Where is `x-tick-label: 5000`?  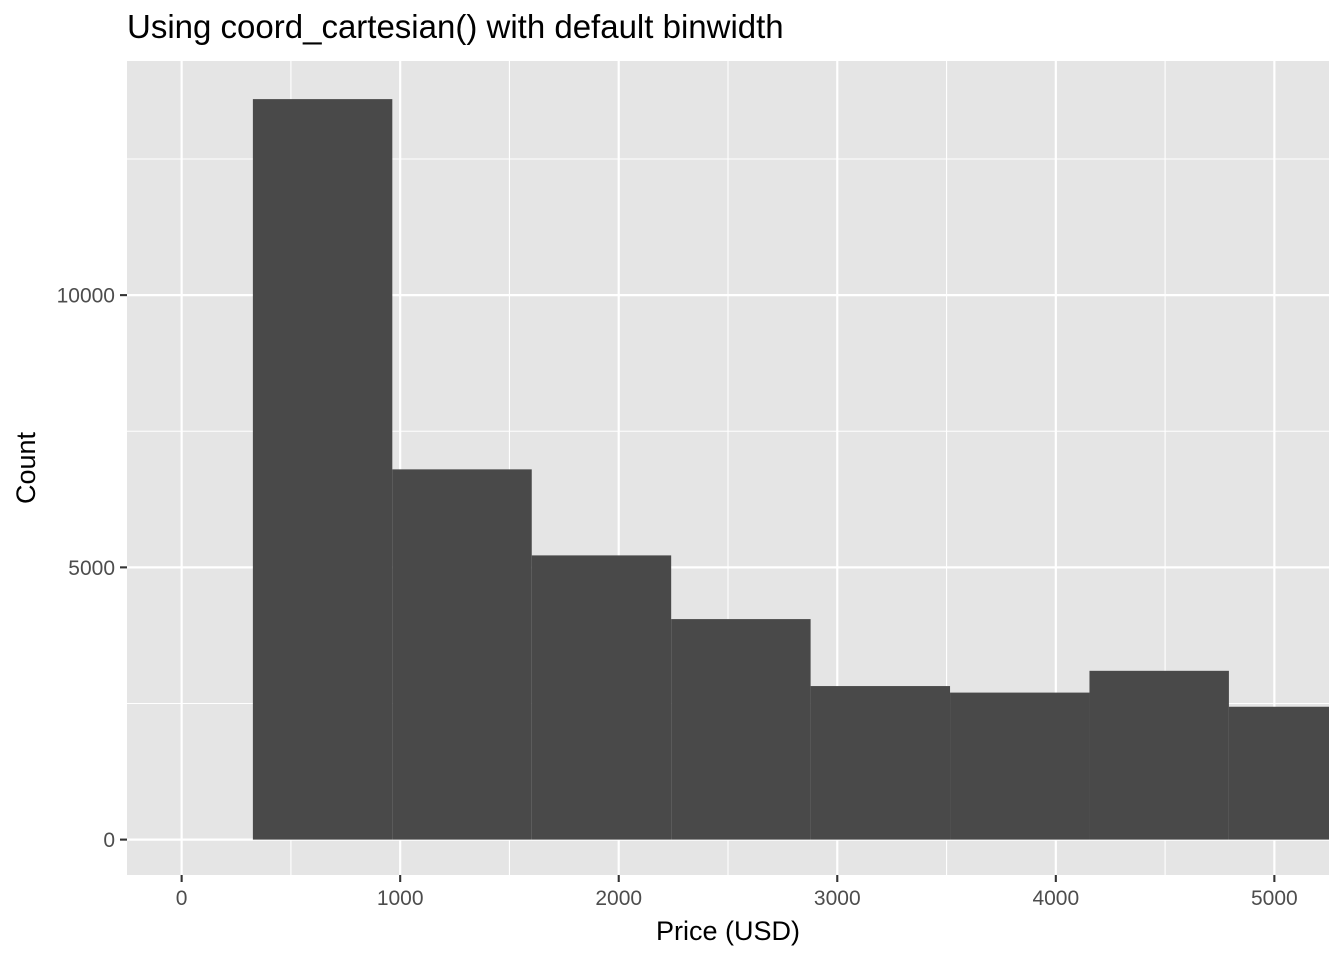
x-tick-label: 5000 is located at coordinates (1274, 898).